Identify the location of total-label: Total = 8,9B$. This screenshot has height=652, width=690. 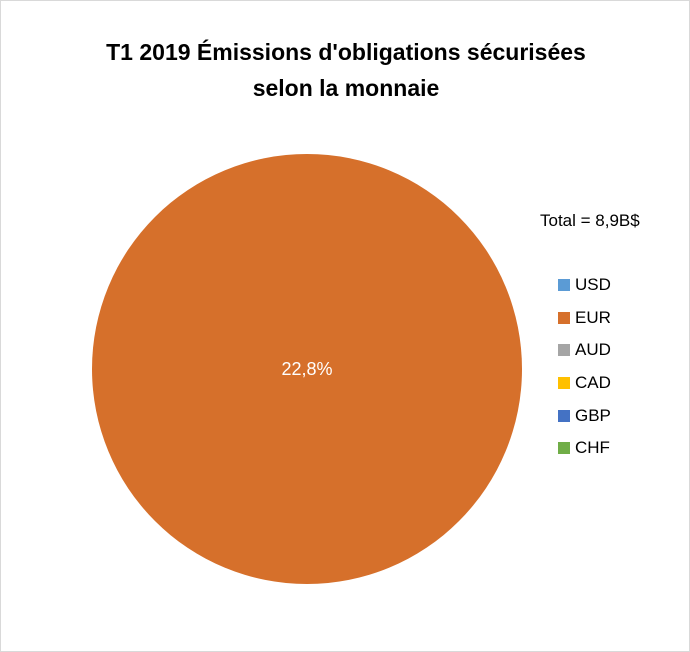
(590, 220).